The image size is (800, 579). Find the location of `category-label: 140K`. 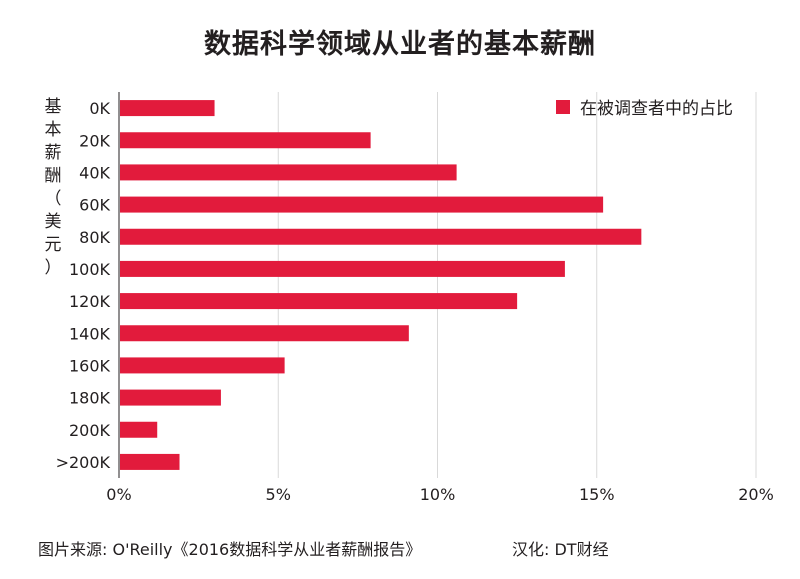

category-label: 140K is located at coordinates (90, 333).